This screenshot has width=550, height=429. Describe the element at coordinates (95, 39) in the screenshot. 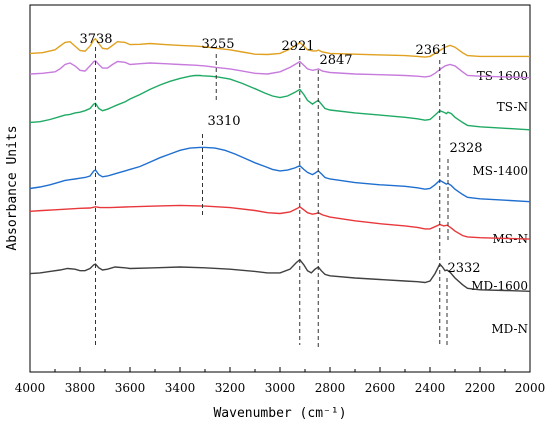

I see `peak-label-3738: 3738` at that location.